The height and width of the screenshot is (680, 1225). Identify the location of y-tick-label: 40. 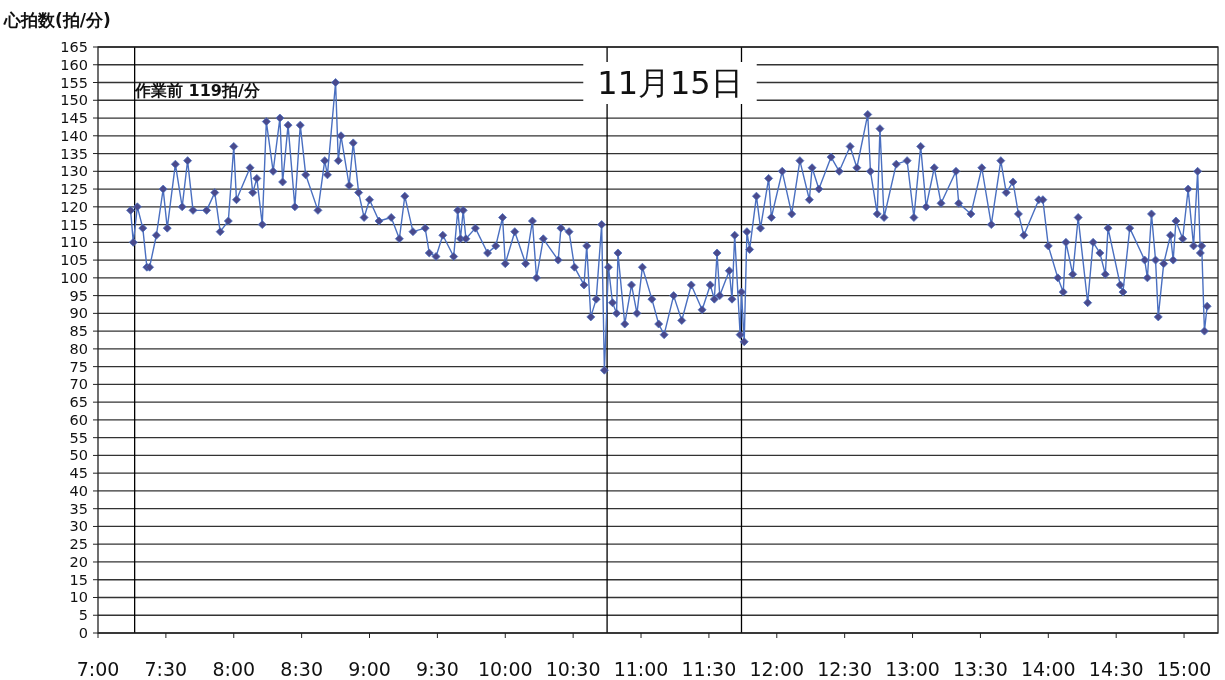
(78, 490).